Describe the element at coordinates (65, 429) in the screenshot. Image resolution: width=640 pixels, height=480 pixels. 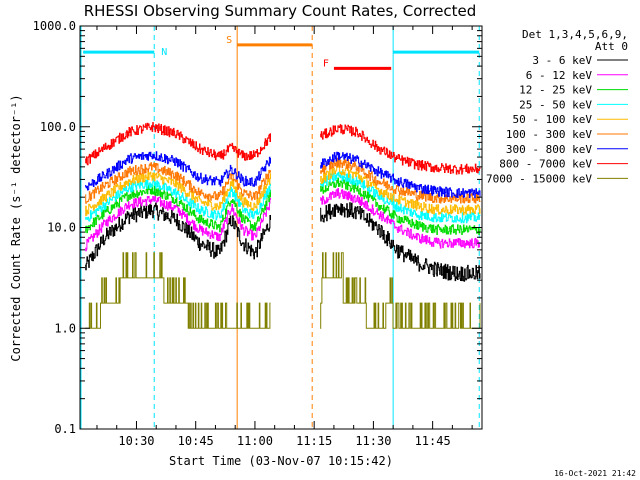
I see `y-tick-label: 0.1` at that location.